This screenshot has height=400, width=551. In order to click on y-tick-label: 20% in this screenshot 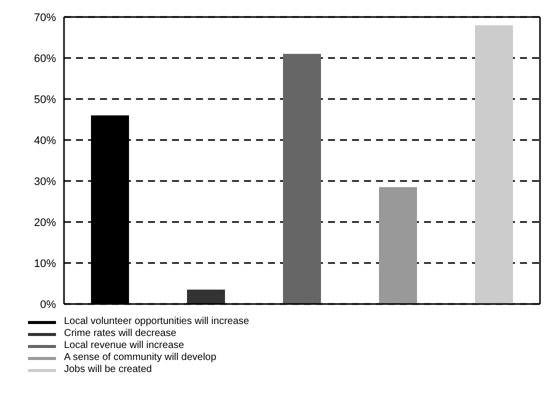, I will do `click(45, 222)`.